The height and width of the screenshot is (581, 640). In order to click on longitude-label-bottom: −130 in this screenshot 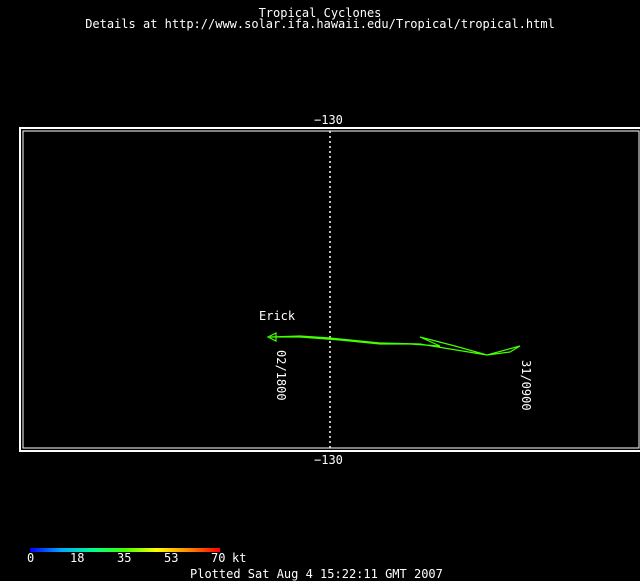, I will do `click(328, 460)`.